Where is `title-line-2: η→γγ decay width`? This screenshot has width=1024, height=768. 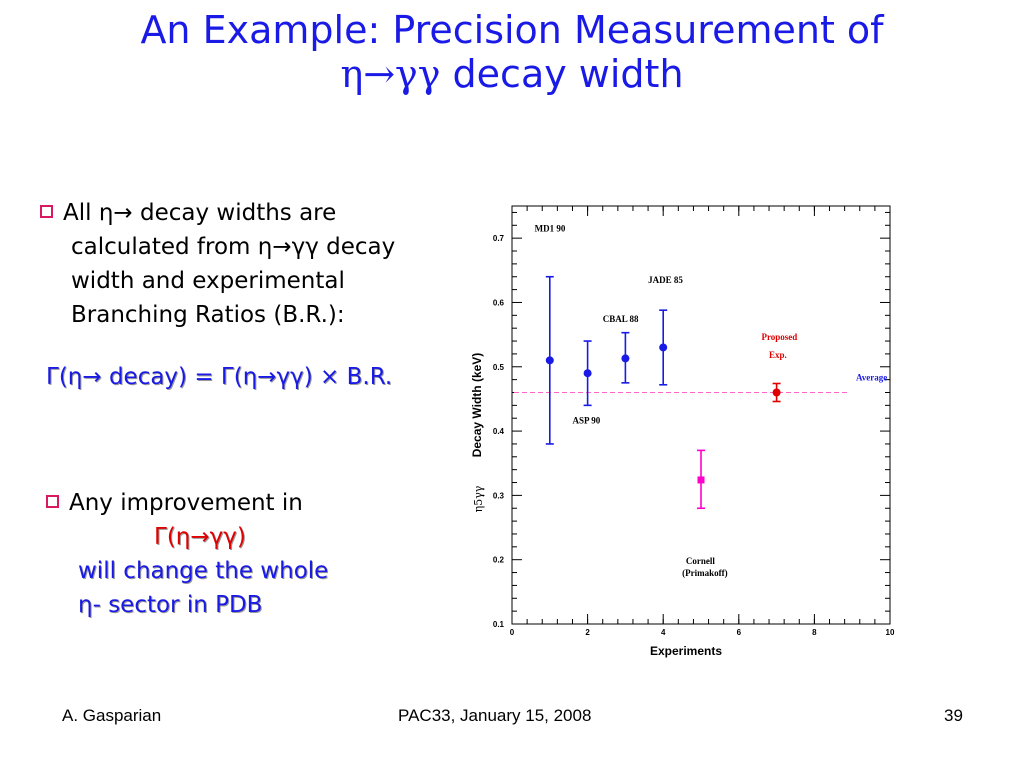 title-line-2: η→γγ decay width is located at coordinates (512, 74).